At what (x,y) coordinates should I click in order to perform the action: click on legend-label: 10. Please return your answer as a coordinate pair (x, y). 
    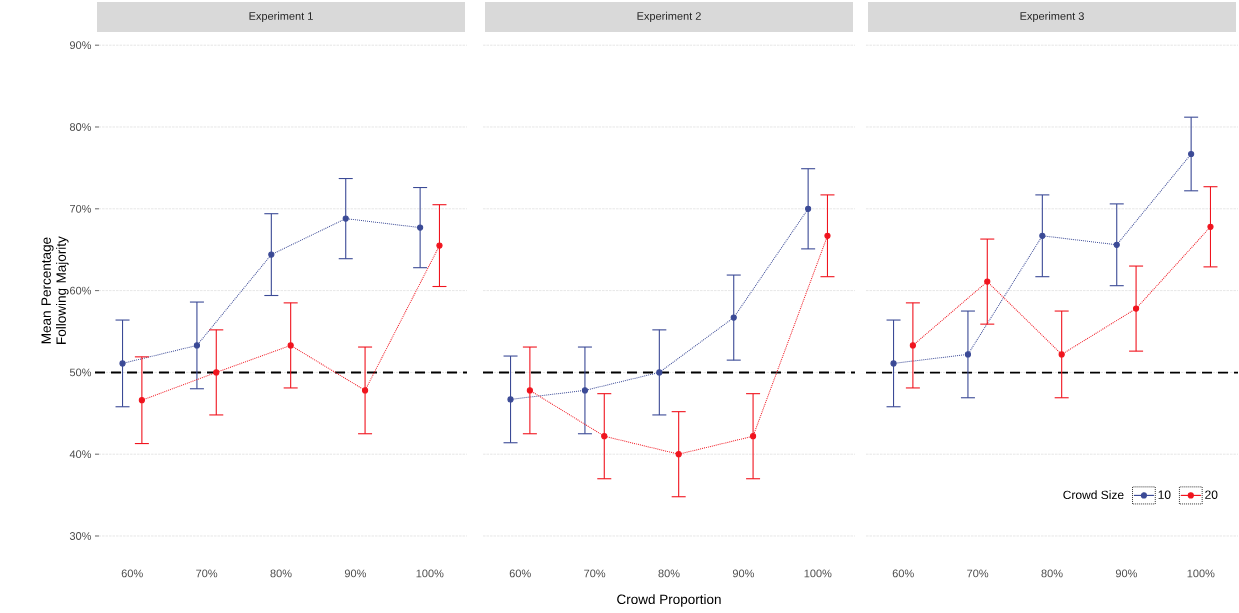
    Looking at the image, I should click on (1164, 494).